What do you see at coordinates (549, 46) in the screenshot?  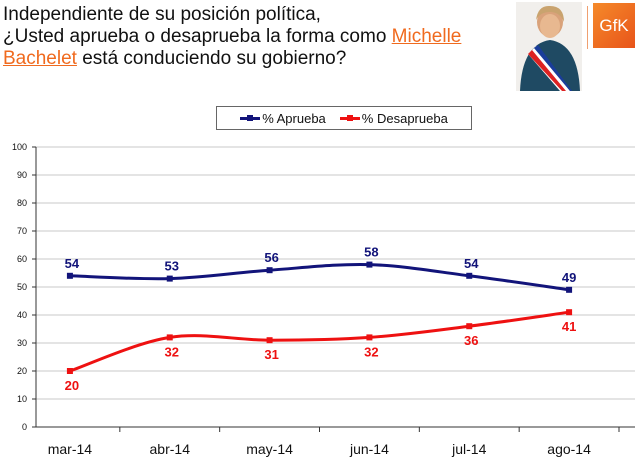 I see `portrait-photo` at bounding box center [549, 46].